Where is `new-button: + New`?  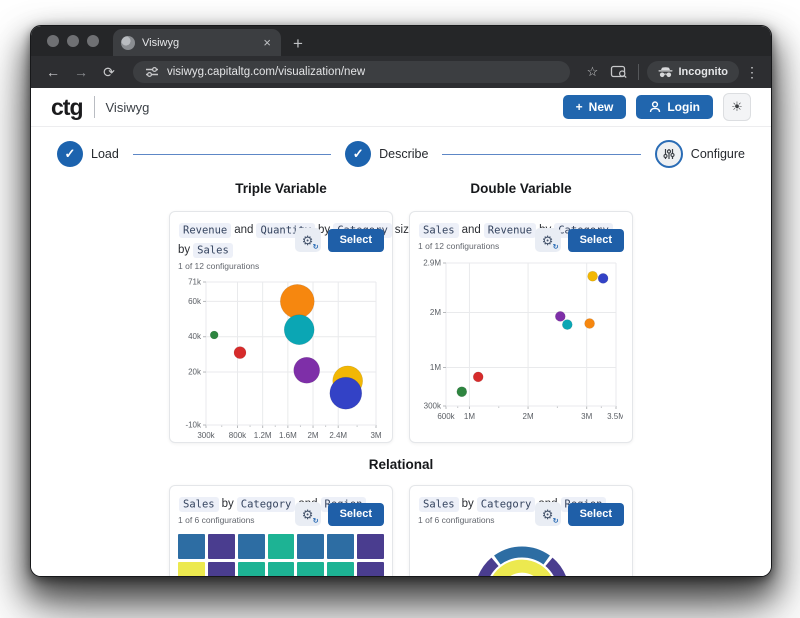 new-button: + New is located at coordinates (594, 107).